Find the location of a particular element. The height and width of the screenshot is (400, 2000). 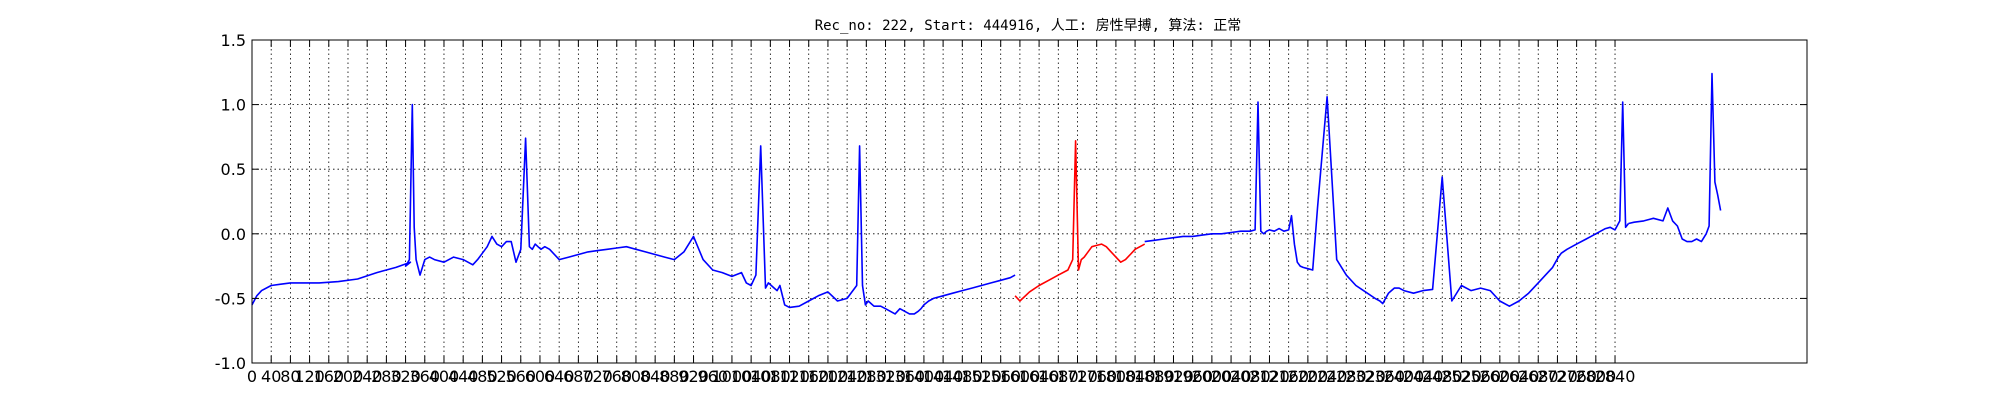

x-tick-label: 2400 is located at coordinates (1403, 376).